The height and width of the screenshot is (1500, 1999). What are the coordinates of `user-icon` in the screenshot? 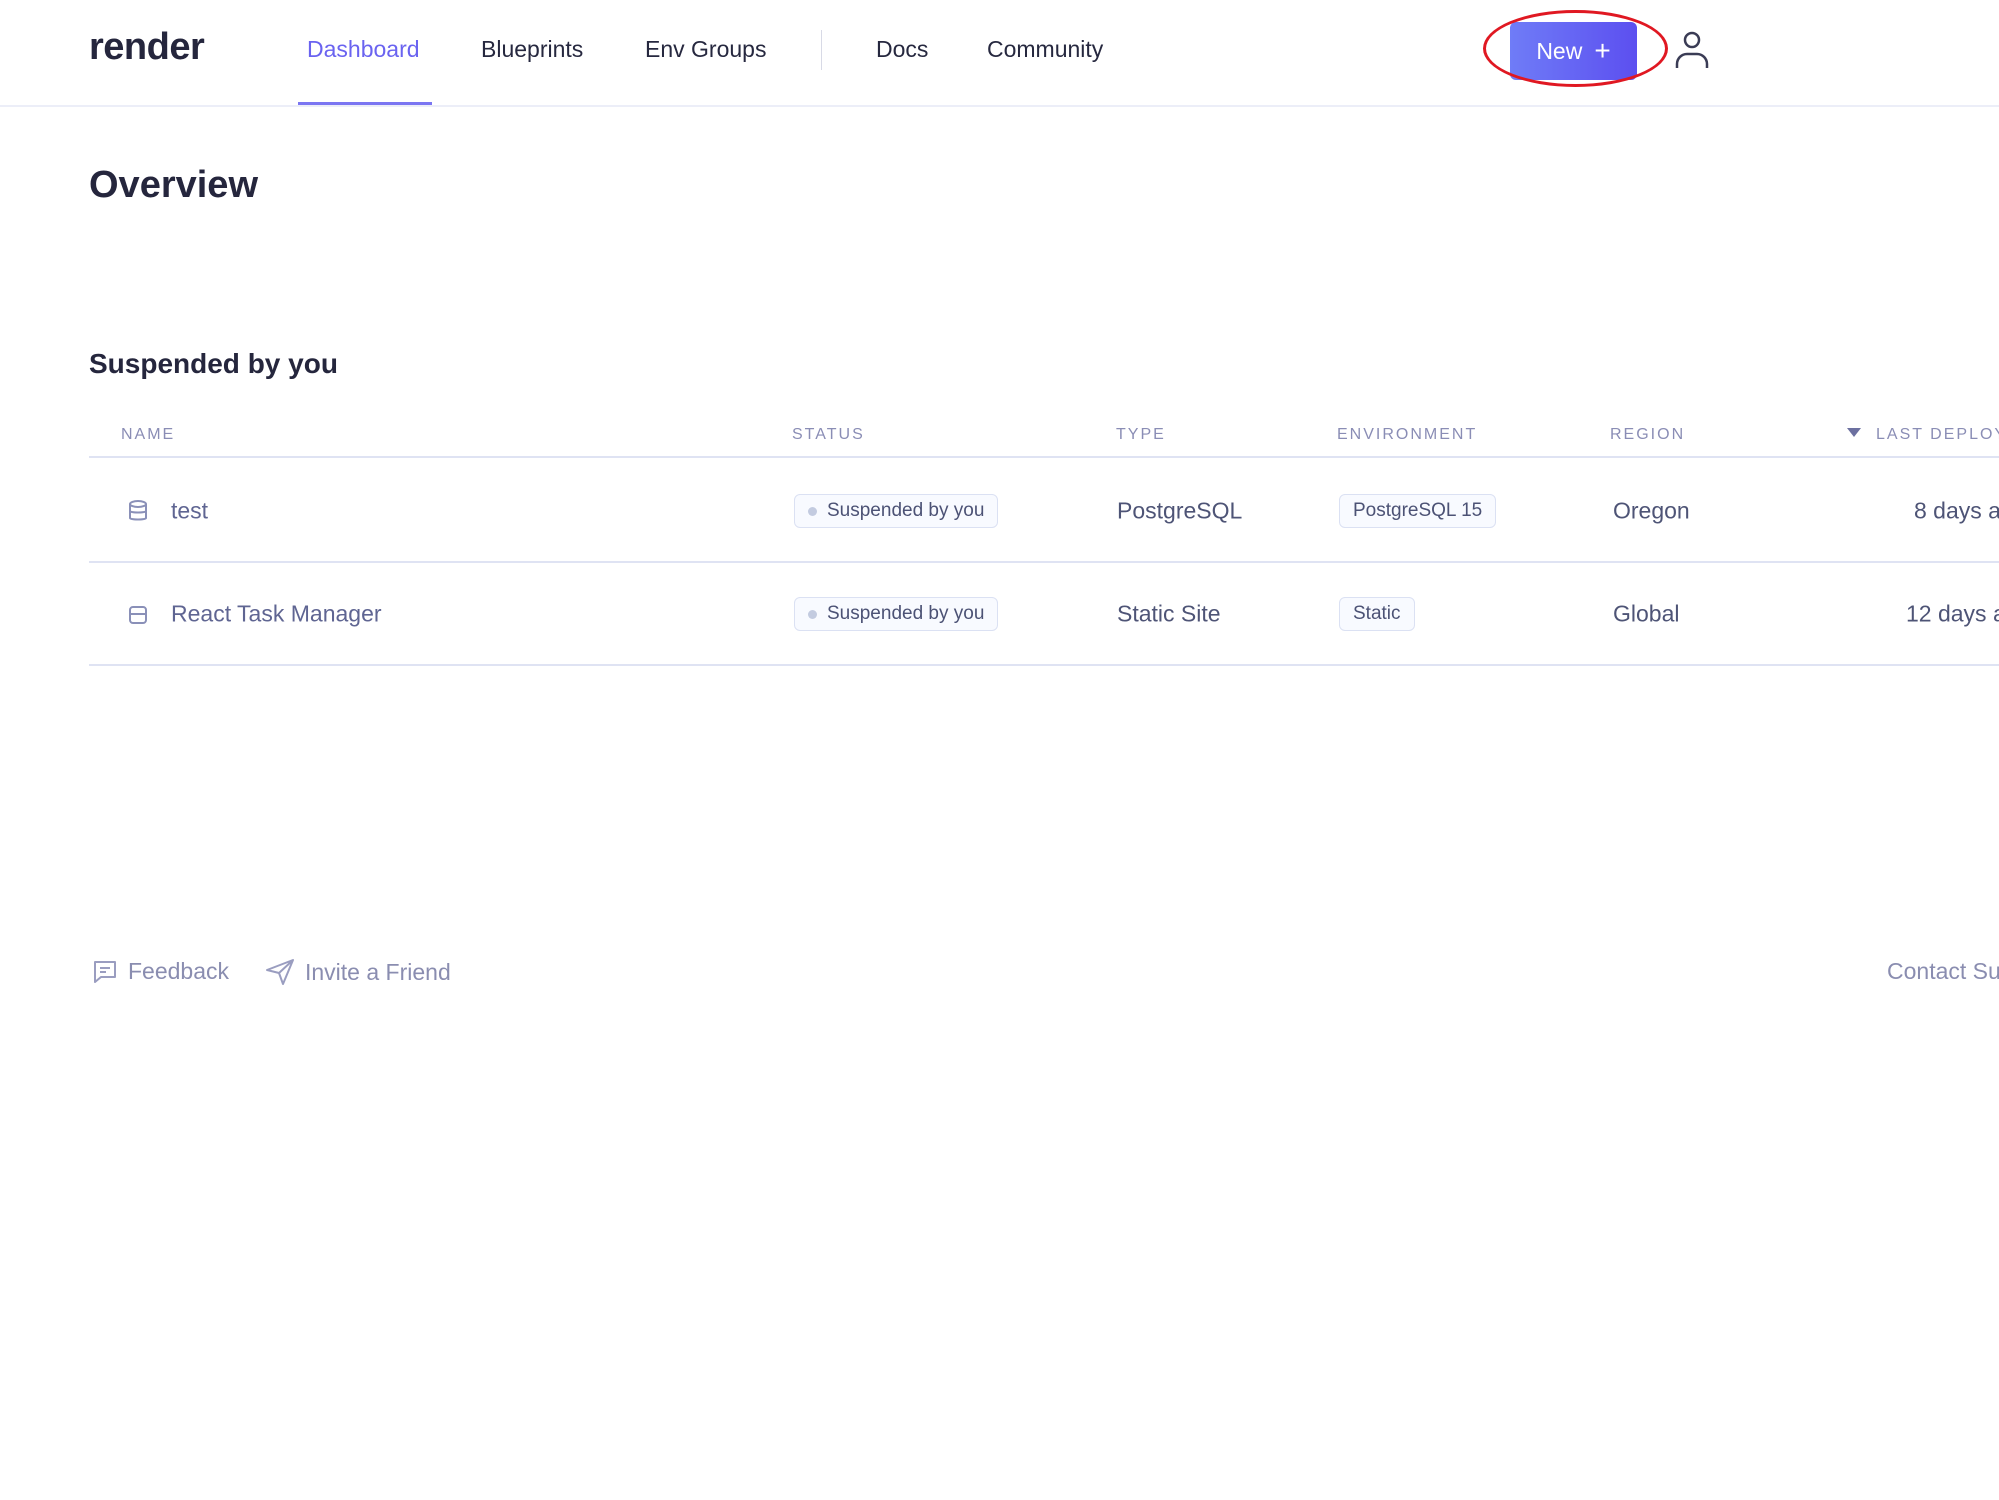 It's located at (1692, 50).